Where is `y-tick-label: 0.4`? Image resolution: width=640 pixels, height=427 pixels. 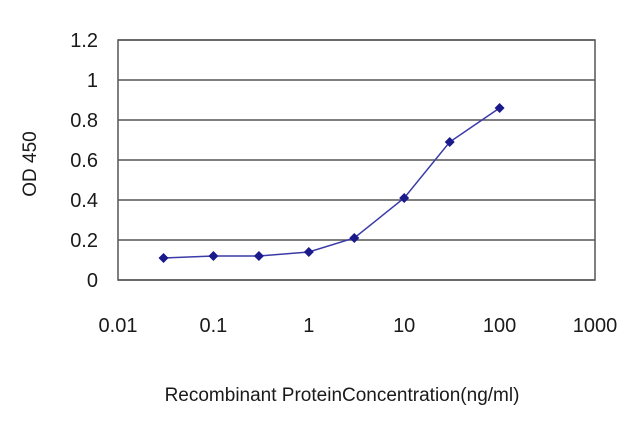
y-tick-label: 0.4 is located at coordinates (84, 201).